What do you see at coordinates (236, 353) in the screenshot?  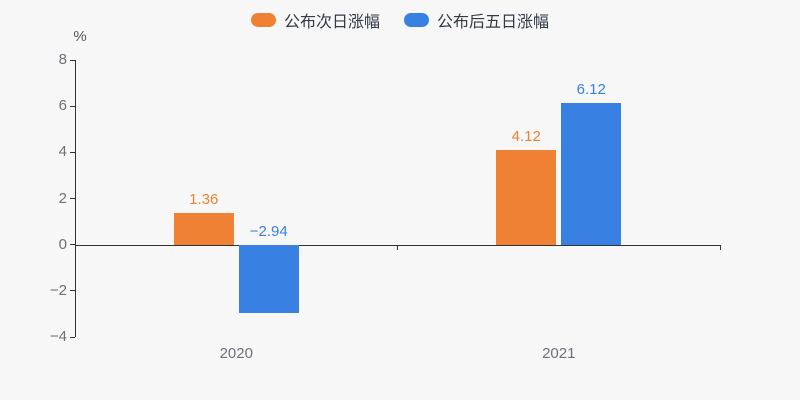 I see `x-axis-category-label: 2020` at bounding box center [236, 353].